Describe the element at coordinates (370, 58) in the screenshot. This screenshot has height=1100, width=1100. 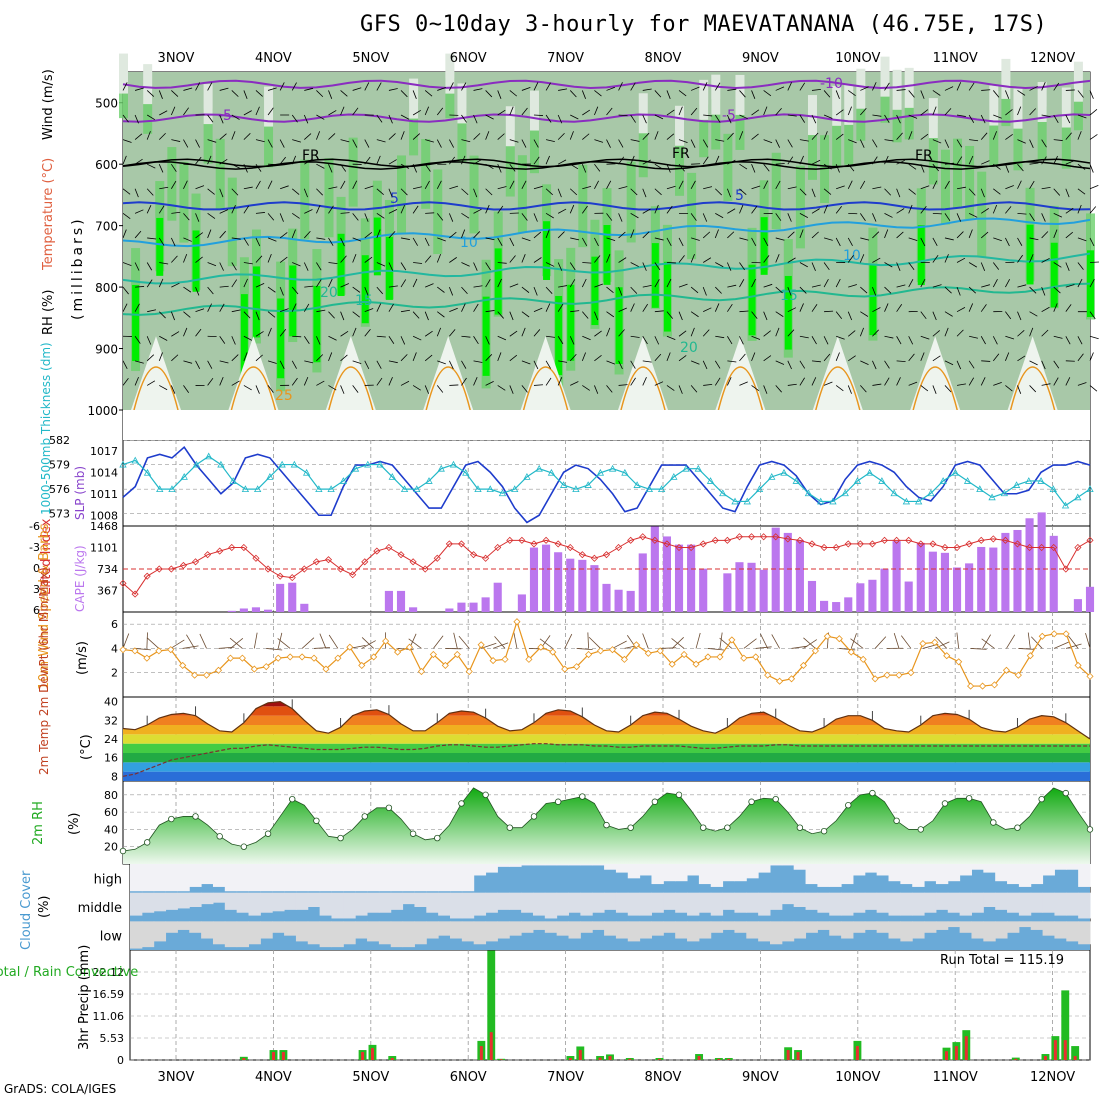
I see `day-label-top: 5NOV` at that location.